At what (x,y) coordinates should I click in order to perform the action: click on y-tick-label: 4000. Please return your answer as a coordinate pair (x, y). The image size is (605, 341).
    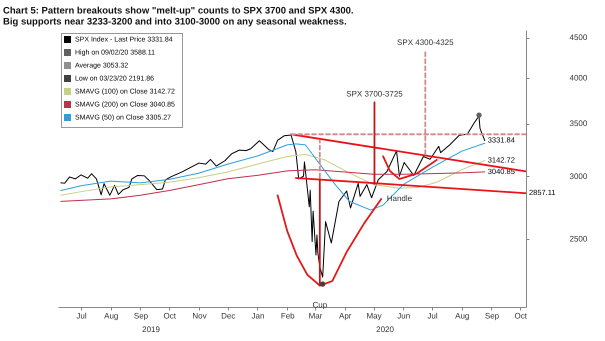
    Looking at the image, I should click on (579, 77).